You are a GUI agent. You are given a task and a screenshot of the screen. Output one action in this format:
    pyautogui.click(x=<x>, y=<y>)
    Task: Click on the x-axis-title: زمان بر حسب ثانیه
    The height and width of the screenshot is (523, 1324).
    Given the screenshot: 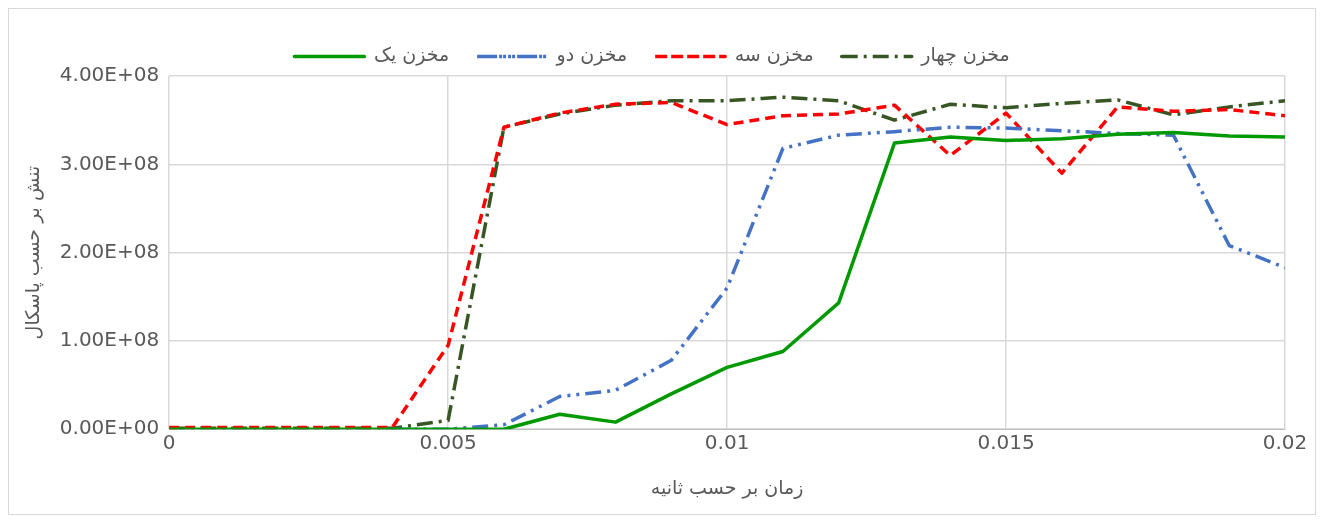 What is the action you would take?
    pyautogui.click(x=727, y=487)
    